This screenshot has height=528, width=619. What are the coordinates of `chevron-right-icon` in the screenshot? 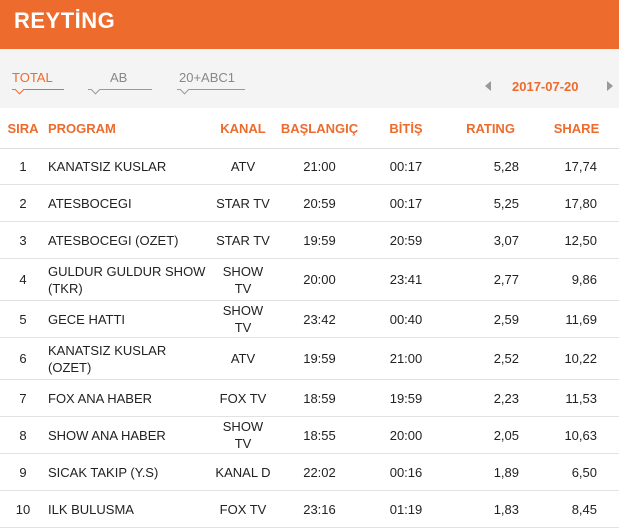 It's located at (610, 86).